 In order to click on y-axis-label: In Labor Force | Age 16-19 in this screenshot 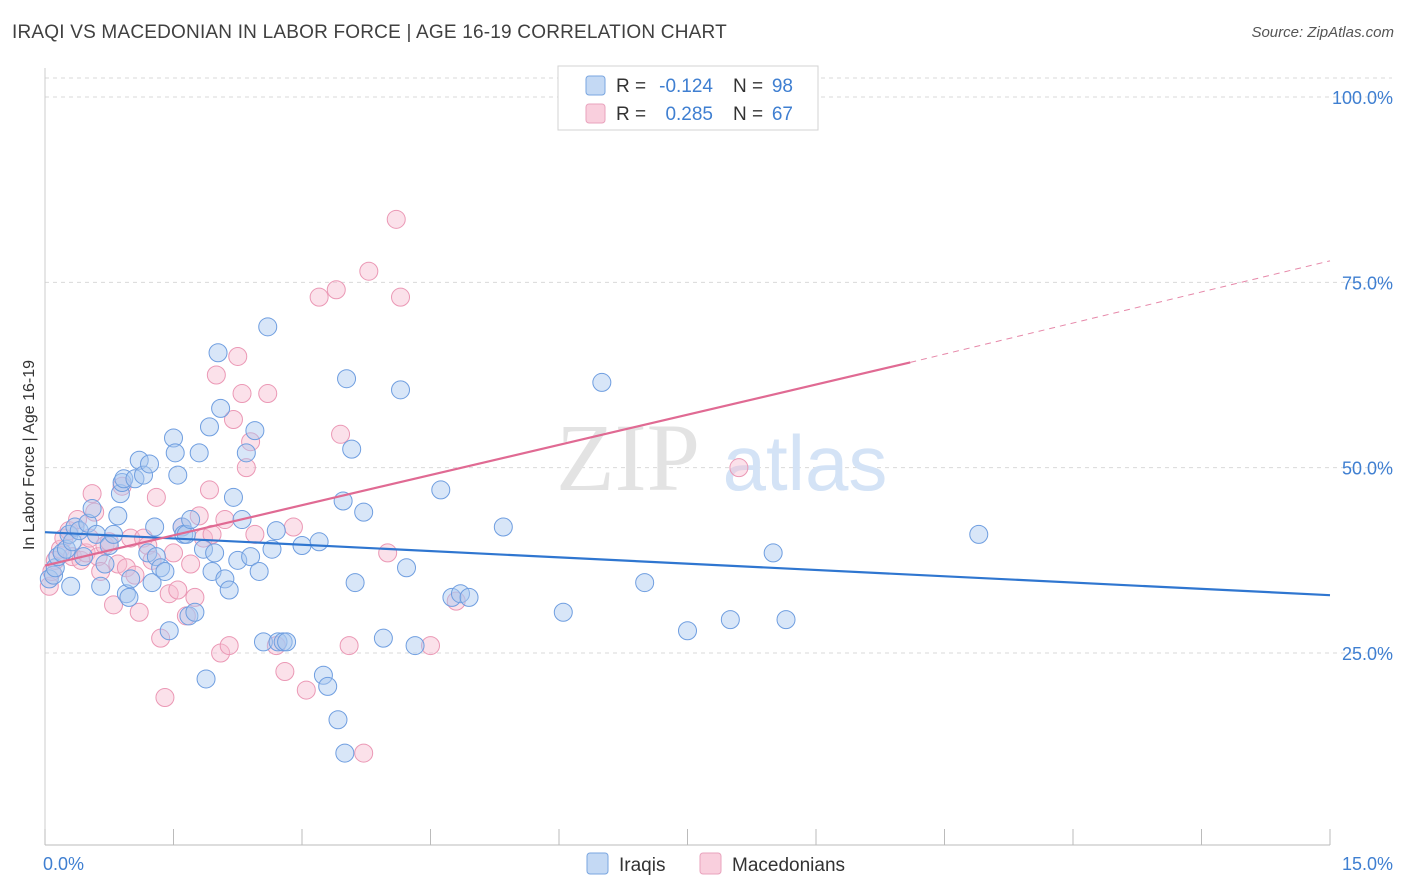, I will do `click(29, 455)`.